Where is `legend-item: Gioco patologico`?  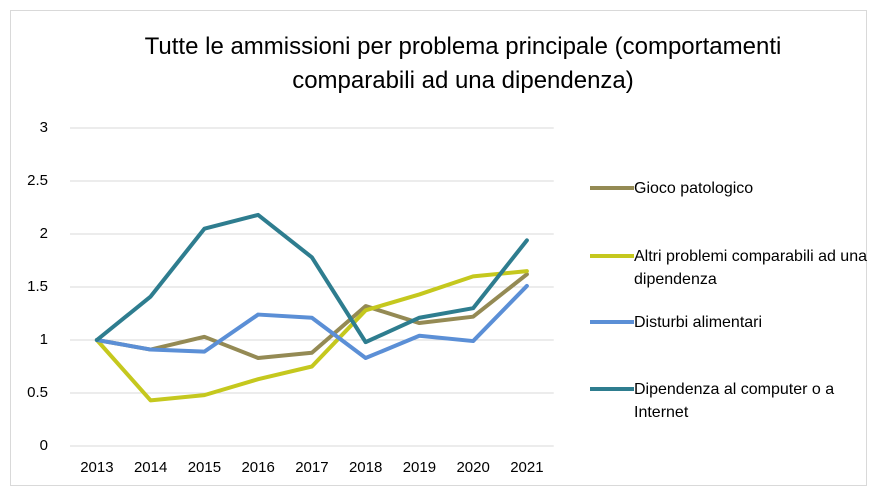 legend-item: Gioco patologico is located at coordinates (732, 188).